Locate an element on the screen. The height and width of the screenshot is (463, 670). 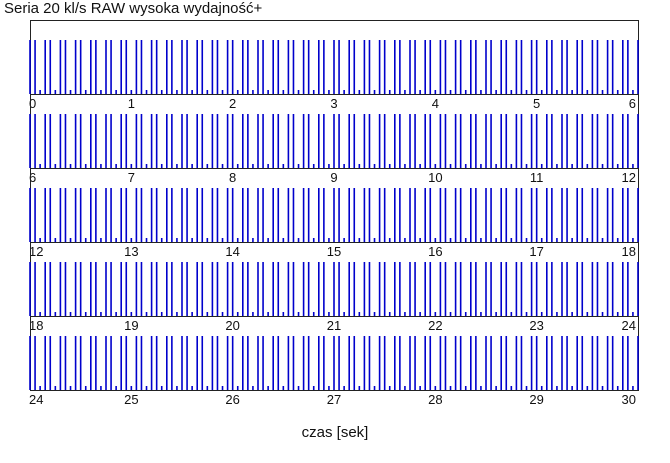
x-tick-label: 5 is located at coordinates (536, 103).